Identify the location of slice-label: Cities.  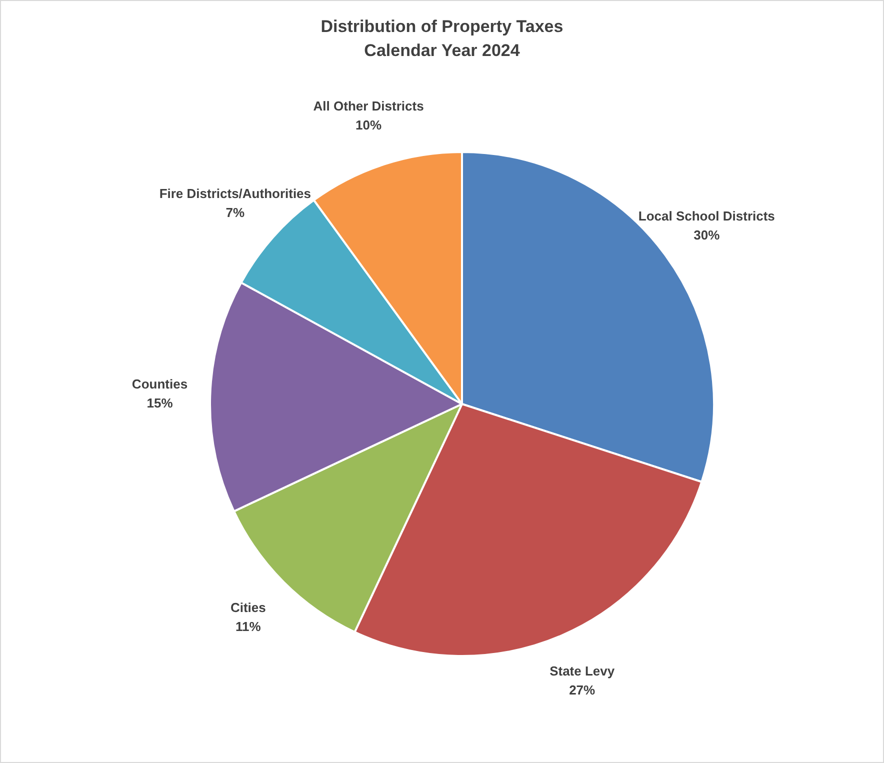
(248, 607).